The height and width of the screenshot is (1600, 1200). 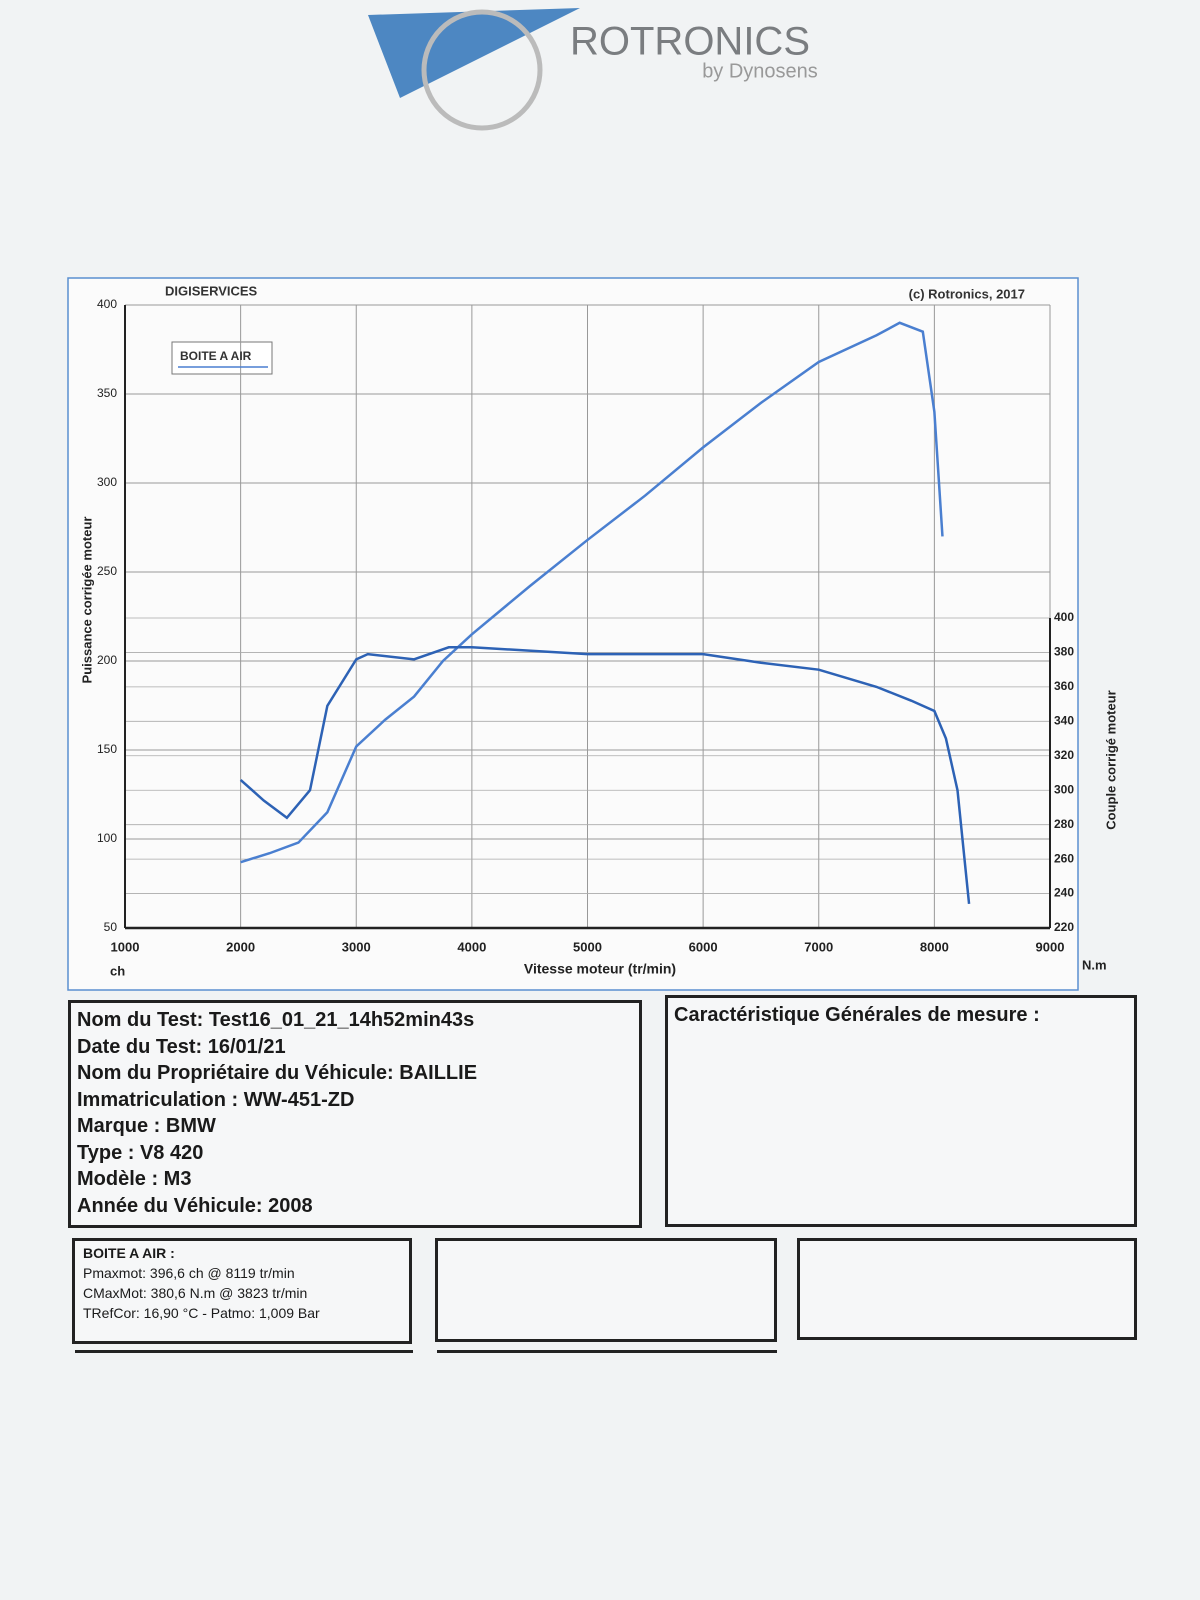 I want to click on x-tick-label: 1000, so click(x=125, y=946).